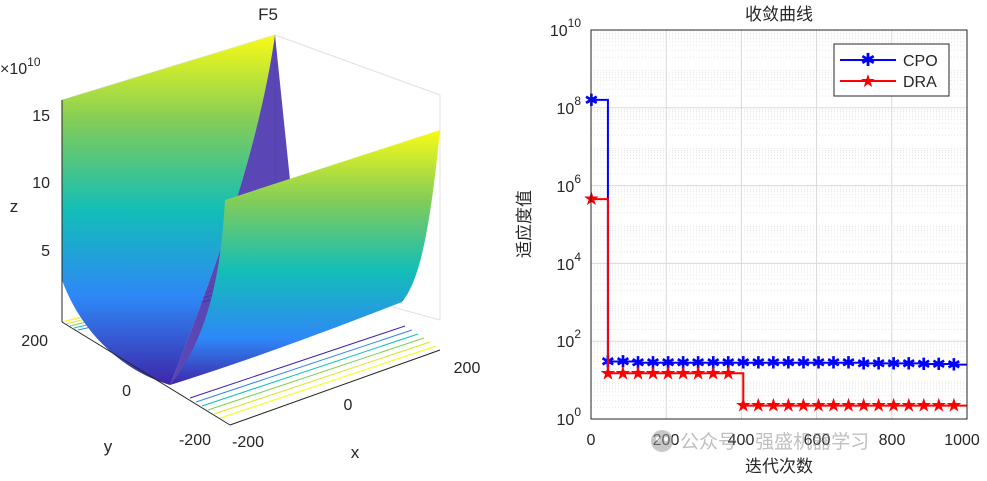  Describe the element at coordinates (569, 417) in the screenshot. I see `y-tick-label: 10⁰` at that location.